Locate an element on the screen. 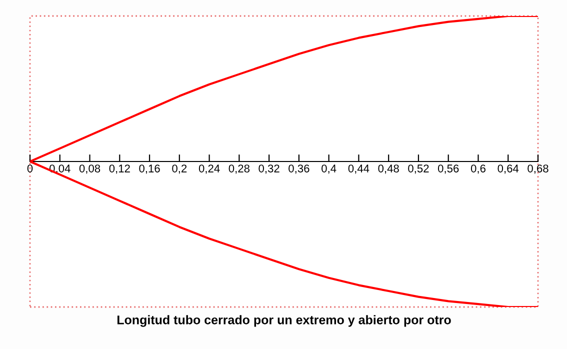  x-axis-title: Longitud tubo cerrado por un extremo y abierto por otro is located at coordinates (284, 321).